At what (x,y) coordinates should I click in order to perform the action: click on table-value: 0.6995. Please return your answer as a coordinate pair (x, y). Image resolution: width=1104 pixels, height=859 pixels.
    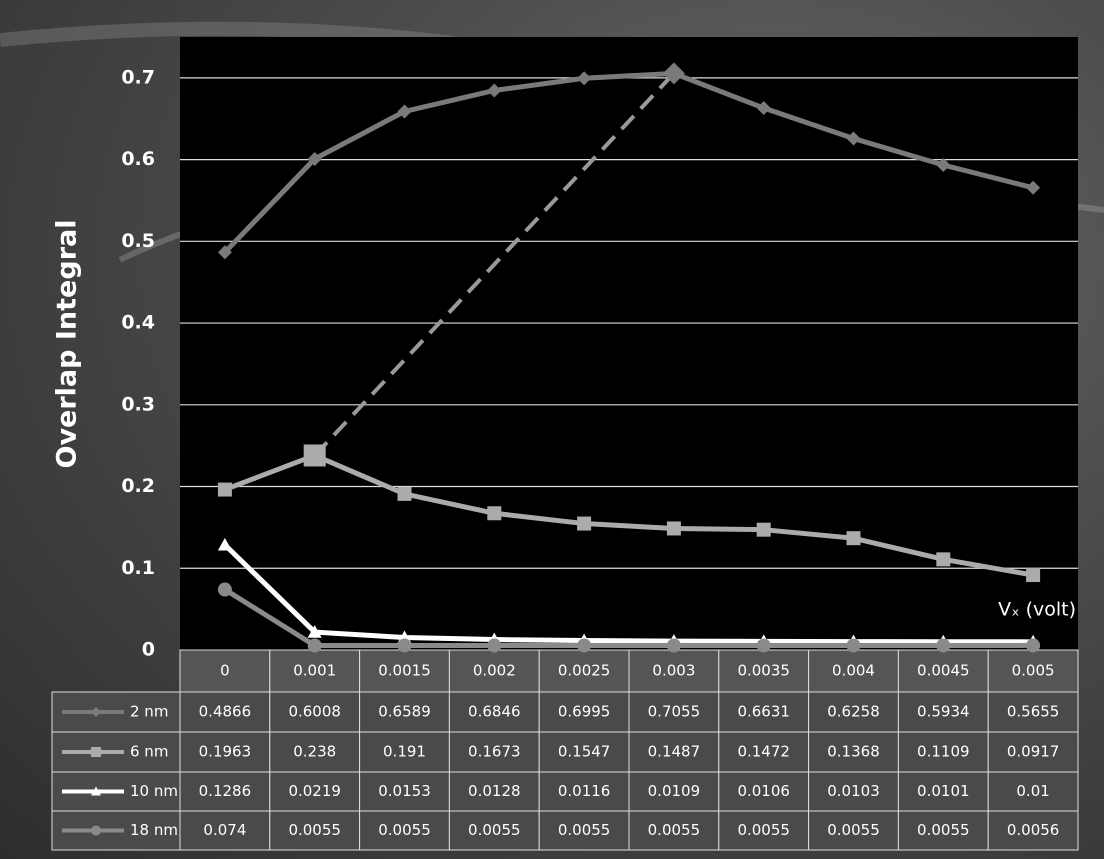
    Looking at the image, I should click on (584, 712).